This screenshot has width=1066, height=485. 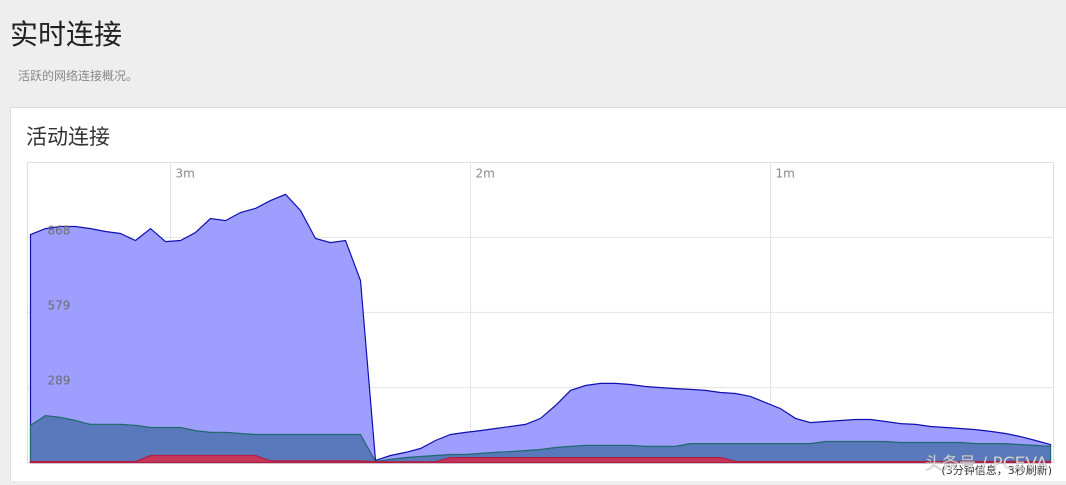 I want to click on x-tick-label: 2m, so click(x=485, y=174).